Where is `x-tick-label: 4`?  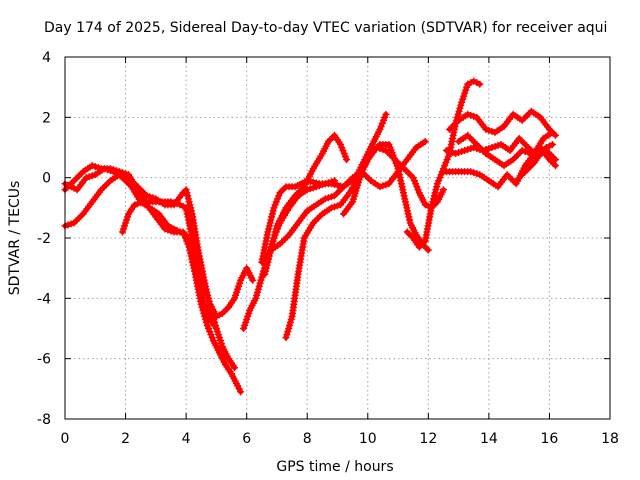
x-tick-label: 4 is located at coordinates (186, 439).